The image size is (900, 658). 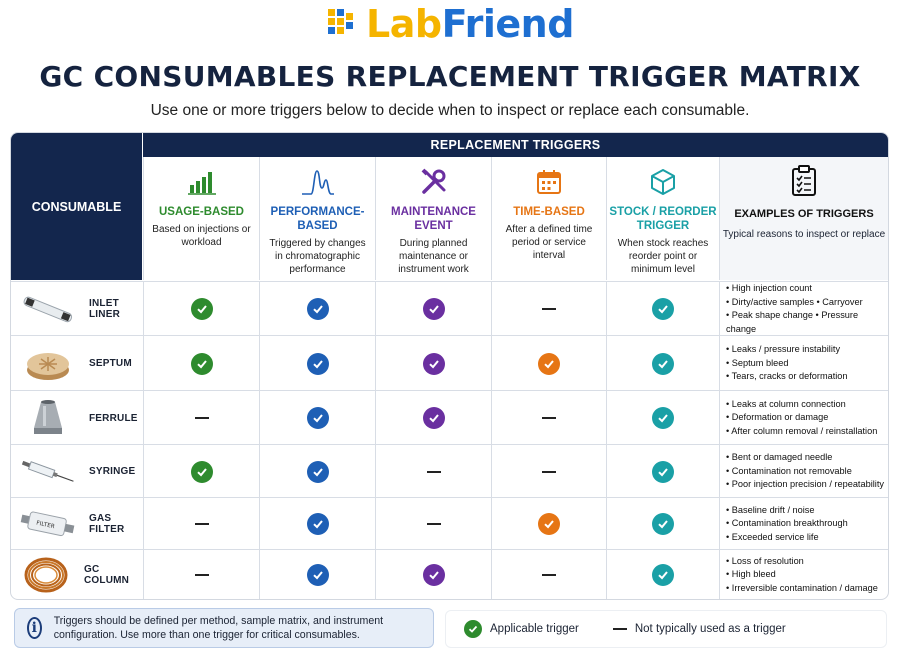 What do you see at coordinates (663, 182) in the screenshot?
I see `box-icon` at bounding box center [663, 182].